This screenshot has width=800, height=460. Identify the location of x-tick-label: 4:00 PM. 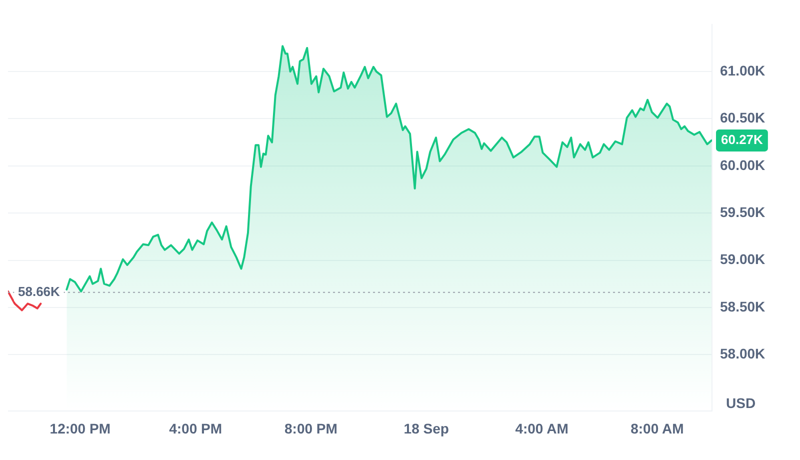
(195, 428).